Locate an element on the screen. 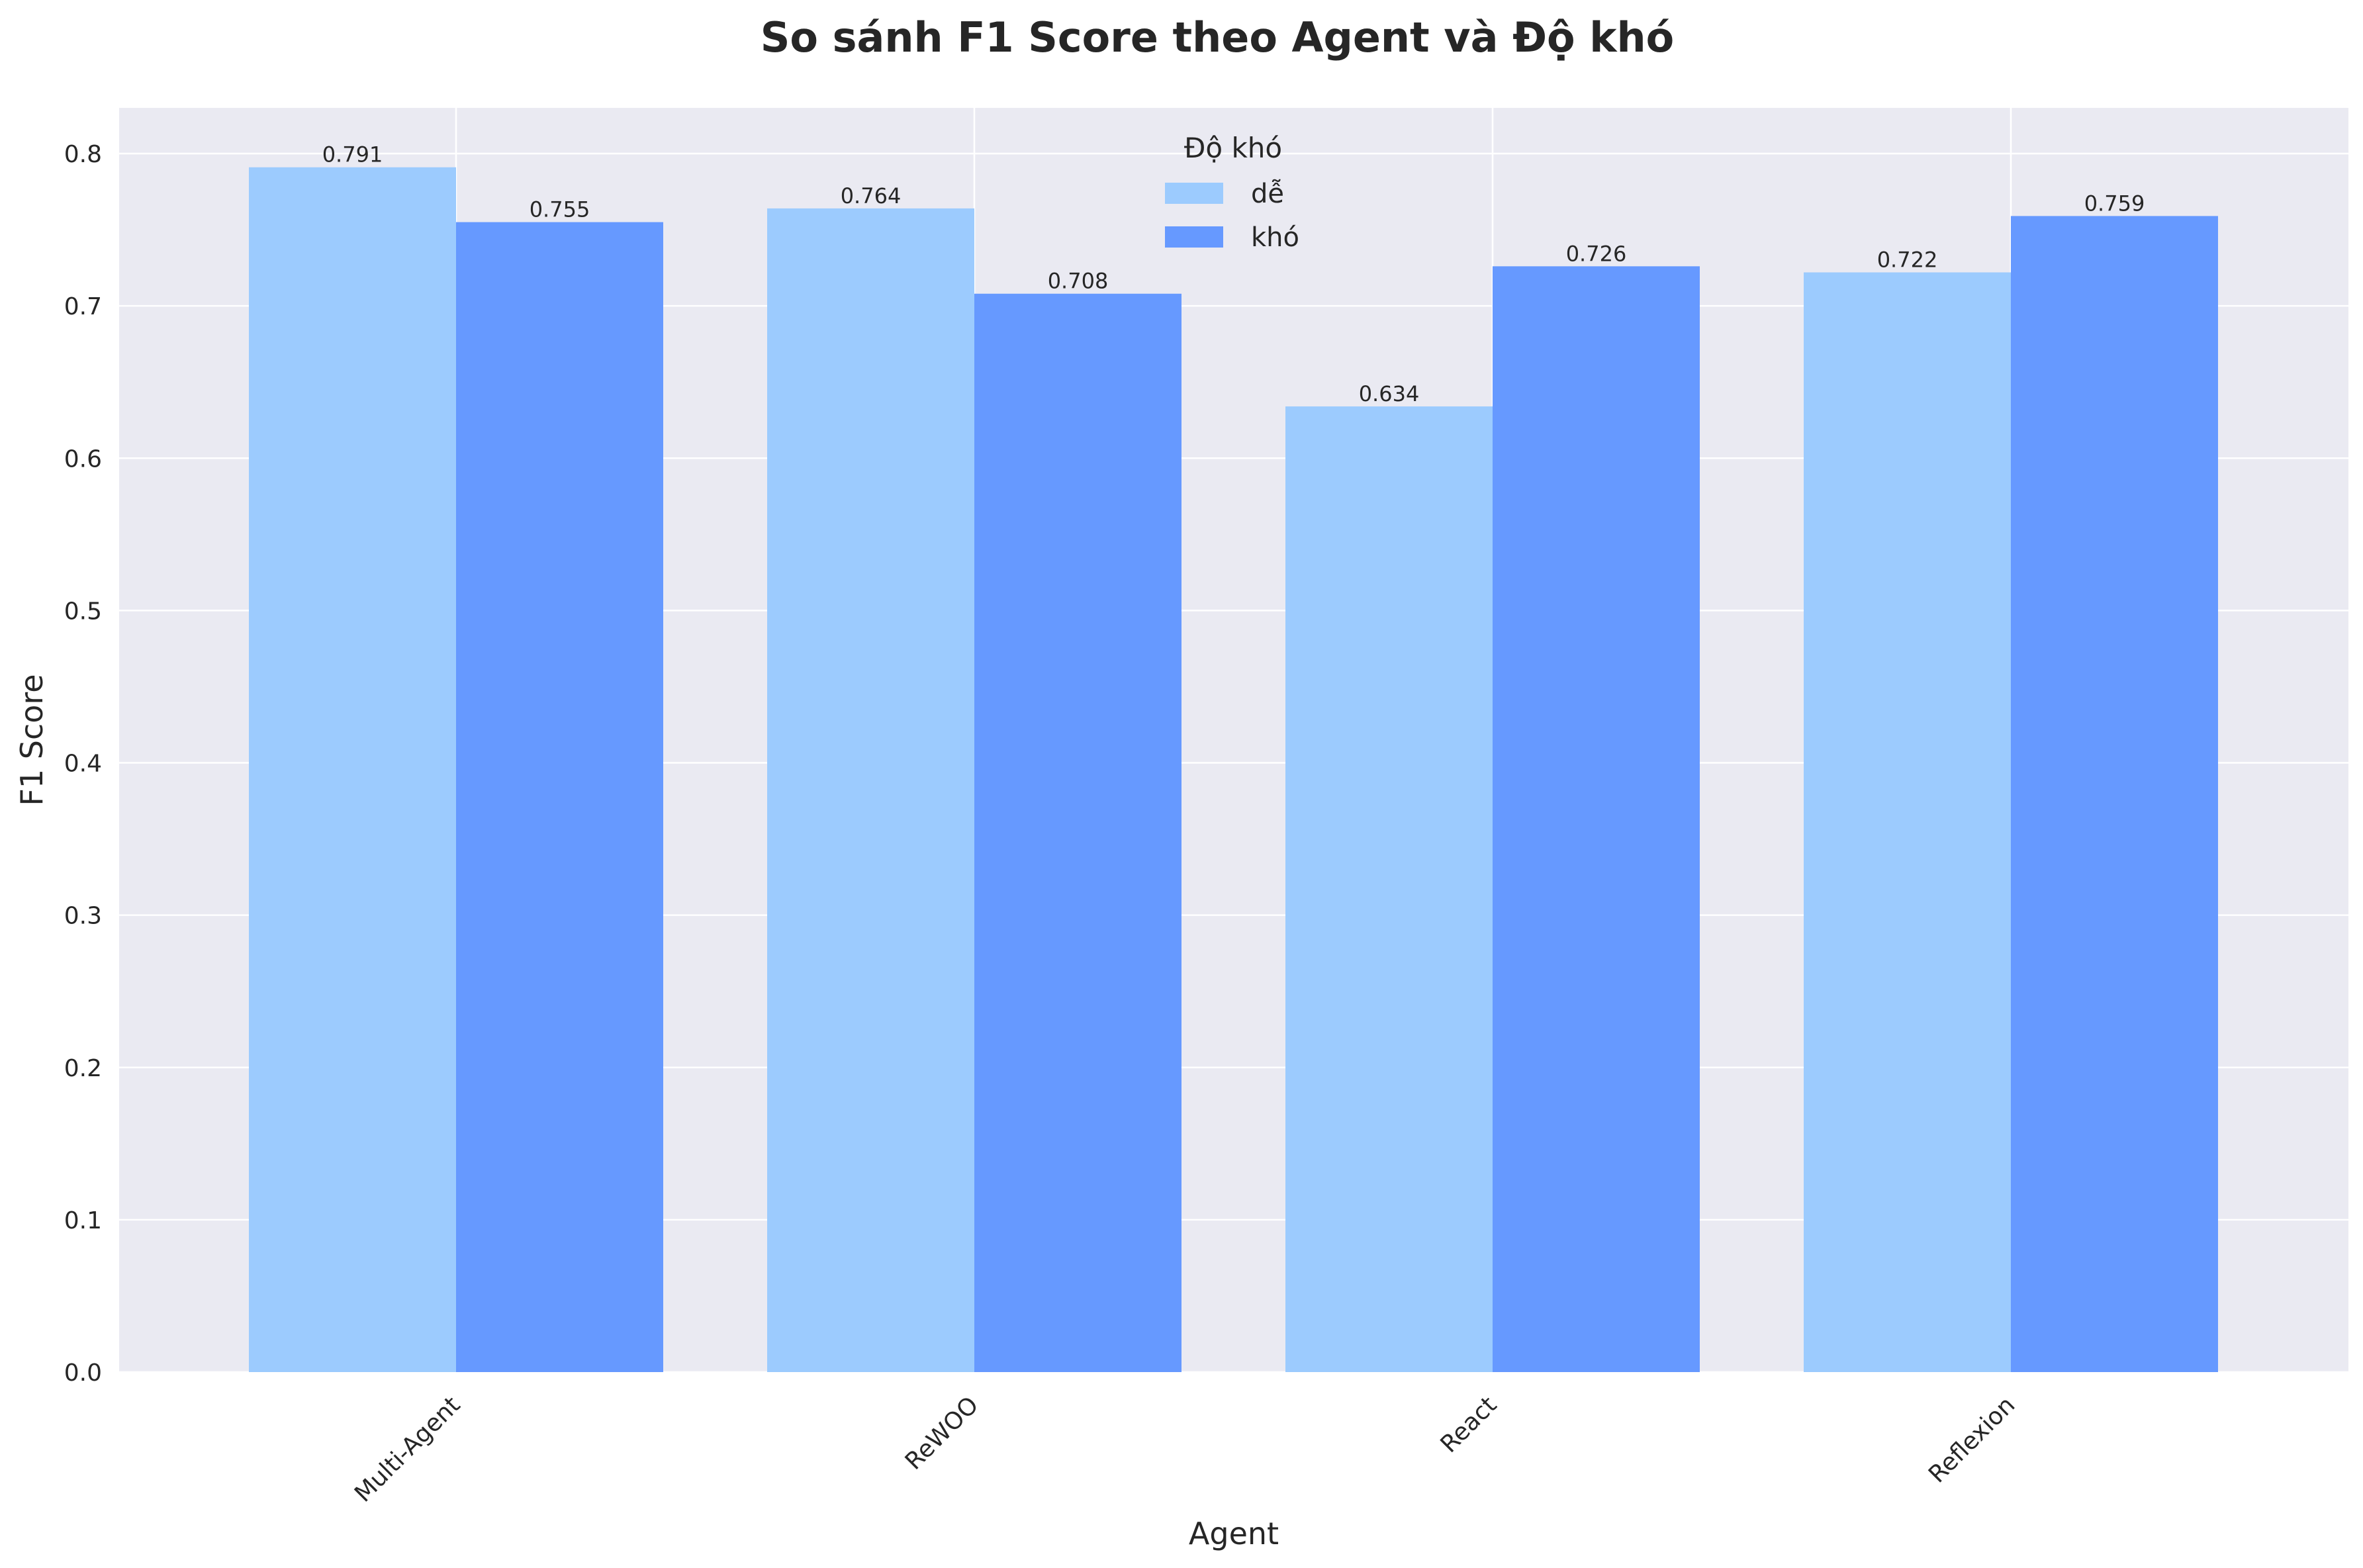  chart-title: So sánh F1 Score theo Agent và Độ khó is located at coordinates (1217, 37).